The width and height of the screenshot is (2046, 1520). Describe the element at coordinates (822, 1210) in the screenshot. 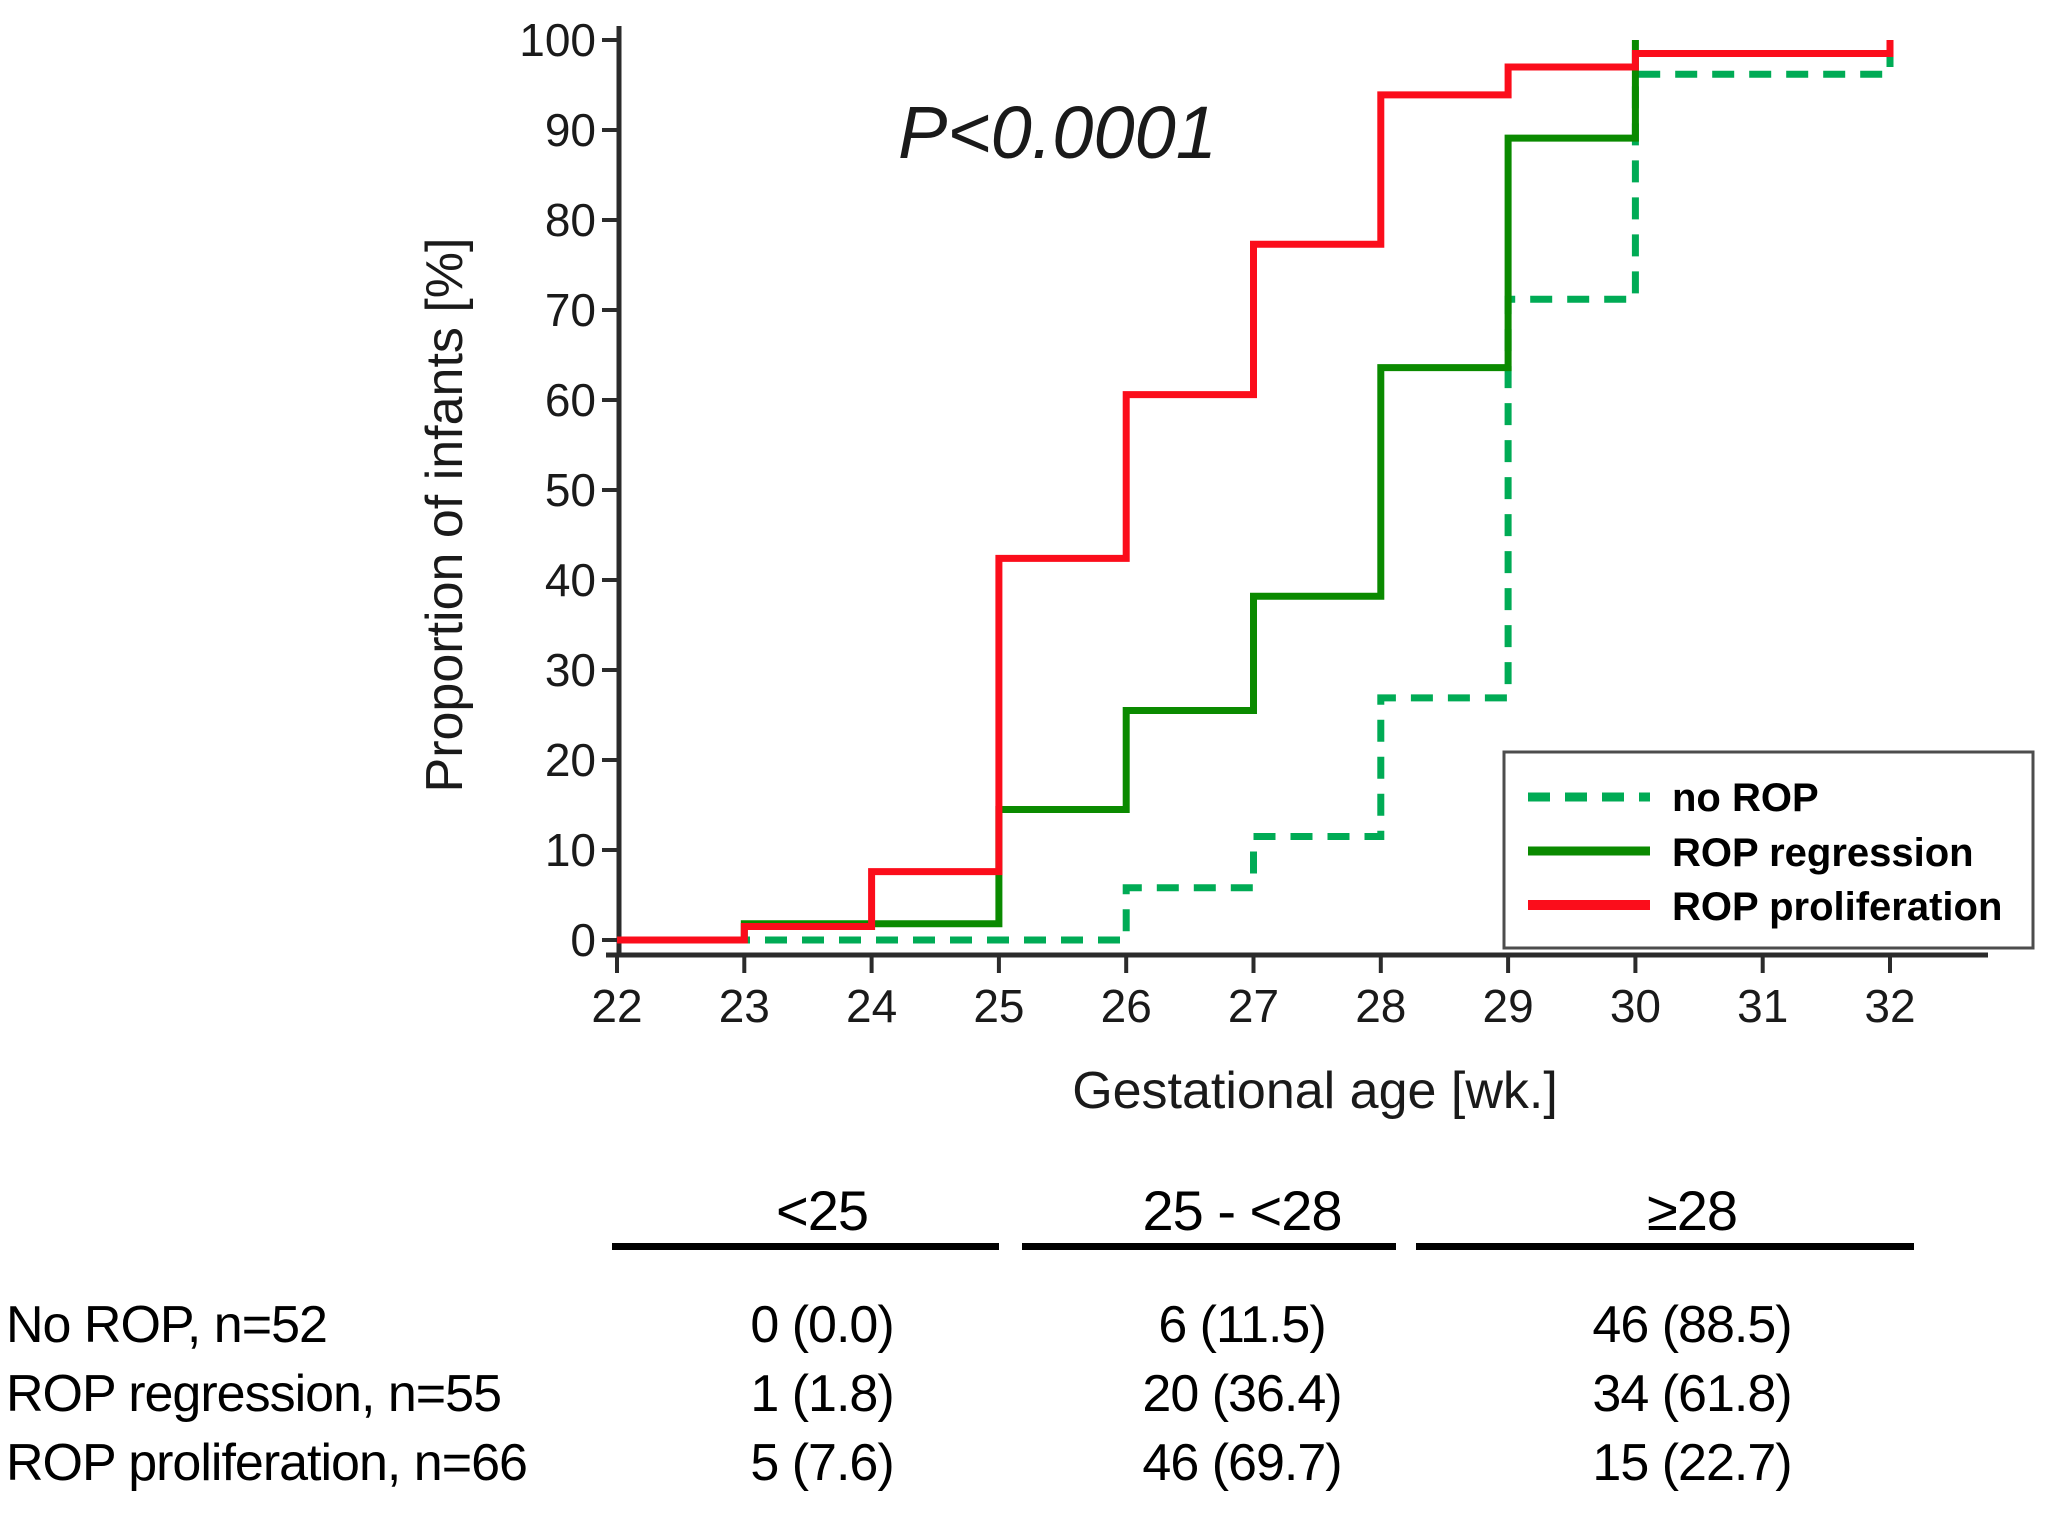

I see `table-col-header-lt25: <25` at that location.